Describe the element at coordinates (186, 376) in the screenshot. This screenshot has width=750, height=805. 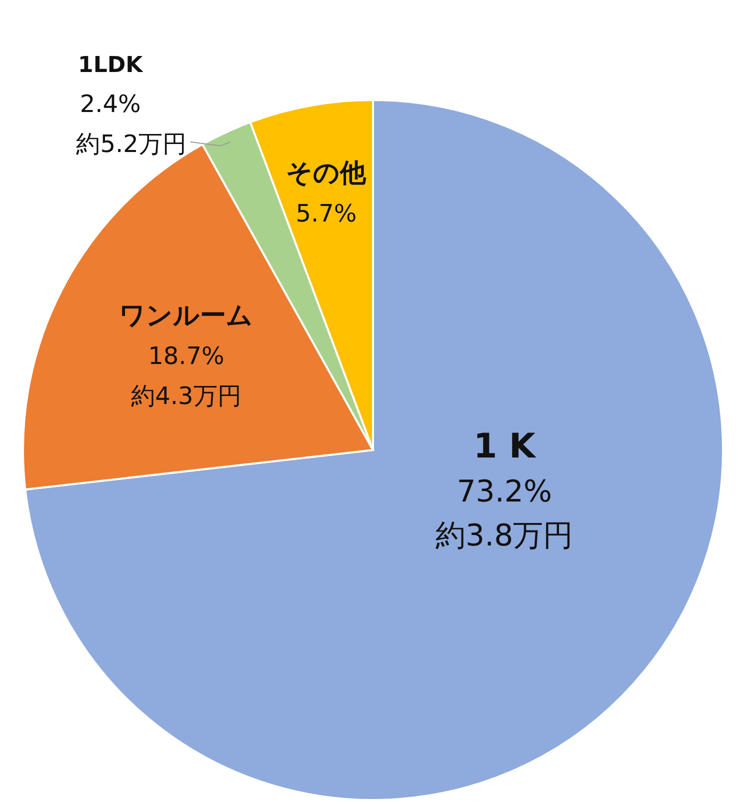
I see `data-label: 18.7% 約4.3万円` at that location.